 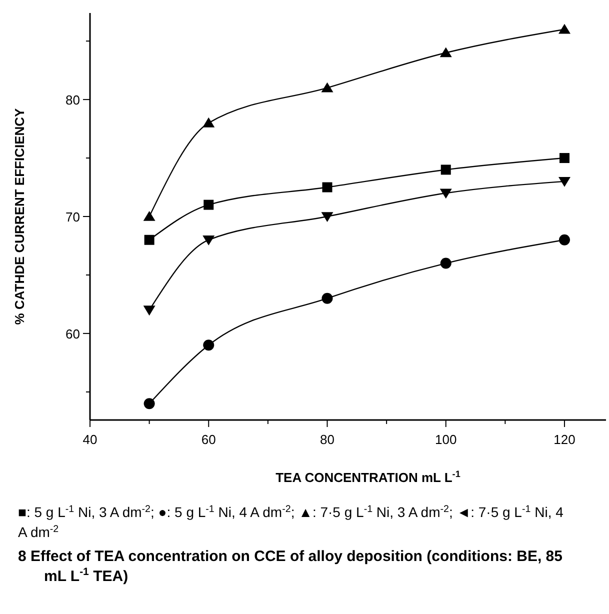 What do you see at coordinates (73, 100) in the screenshot?
I see `y-tick-label: 80` at bounding box center [73, 100].